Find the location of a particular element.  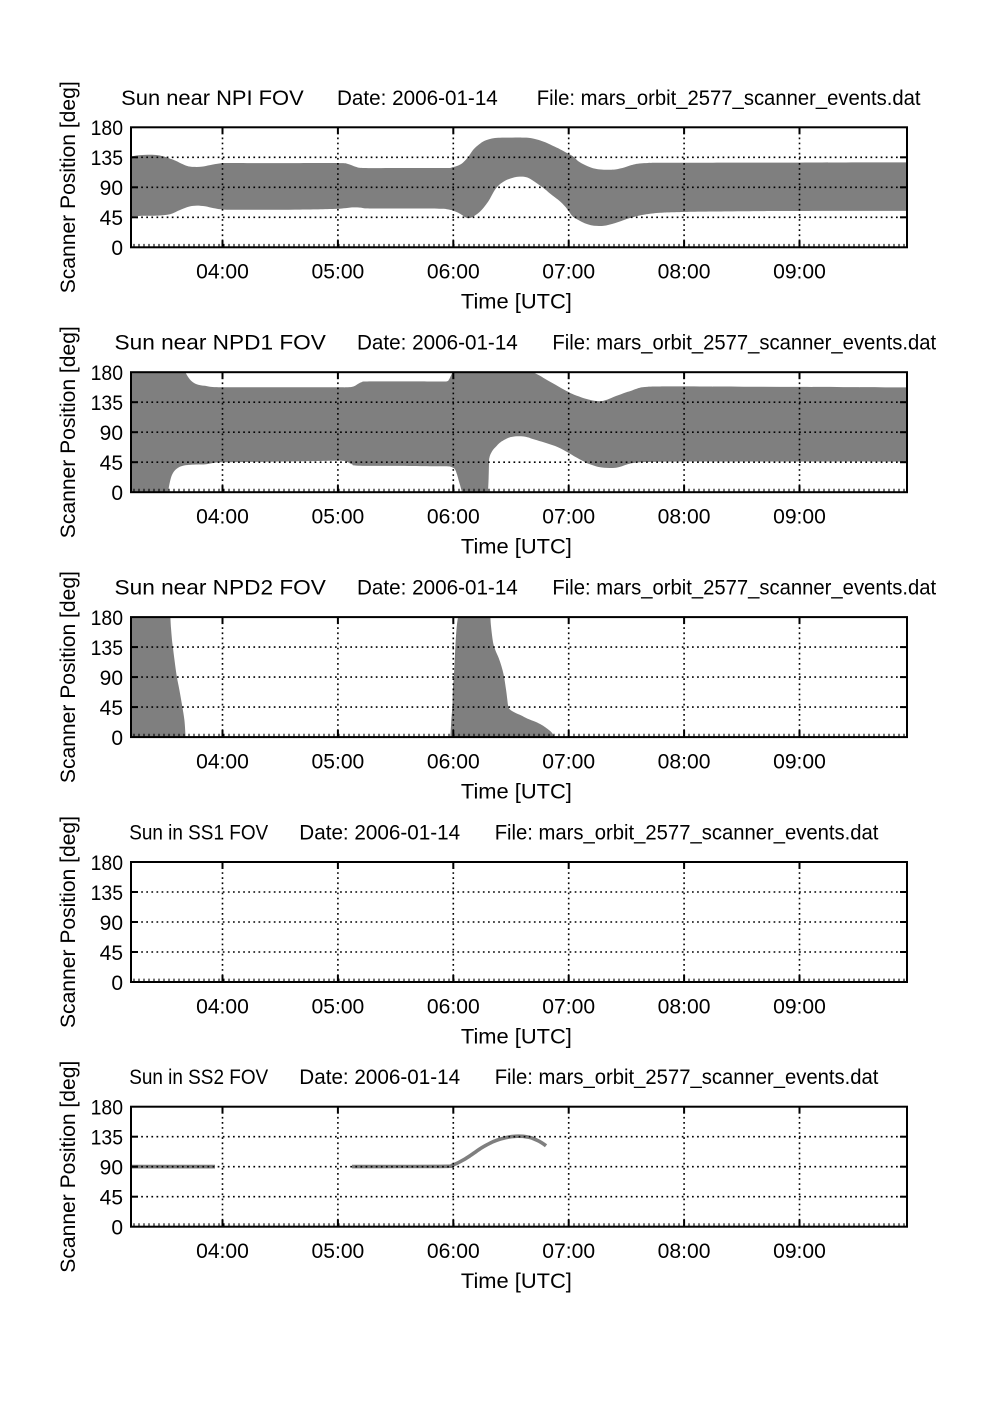

svg-text: Sun near NPD1 FOV is located at coordinates (220, 343).